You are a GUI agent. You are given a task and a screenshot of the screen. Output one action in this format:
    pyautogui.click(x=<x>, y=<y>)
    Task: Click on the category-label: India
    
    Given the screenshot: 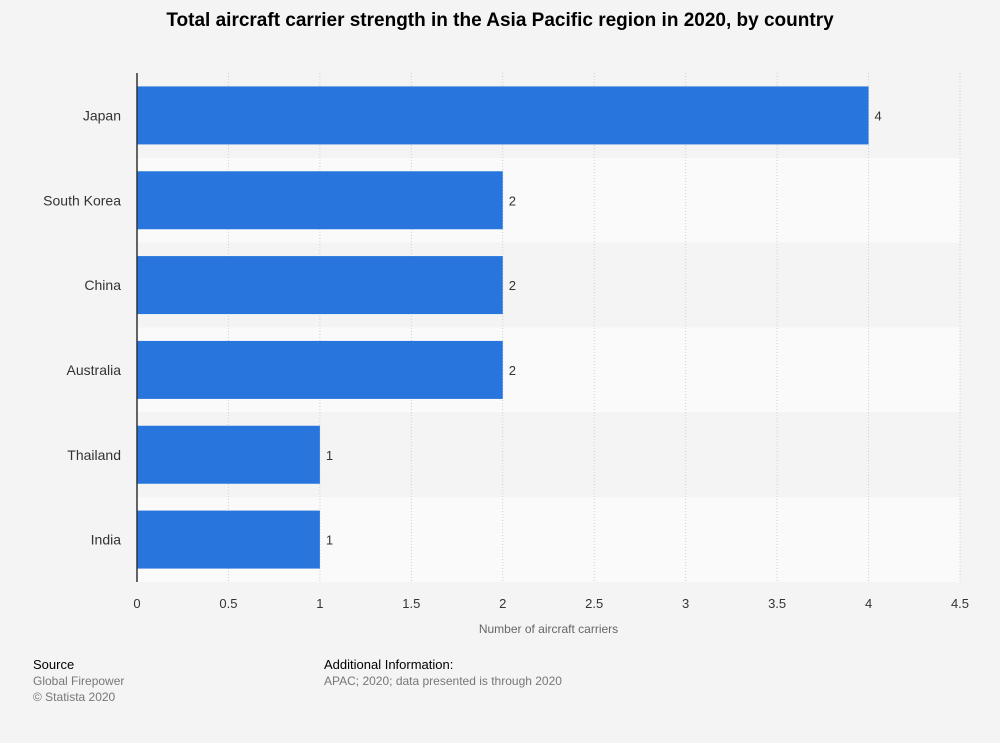 What is the action you would take?
    pyautogui.click(x=106, y=540)
    